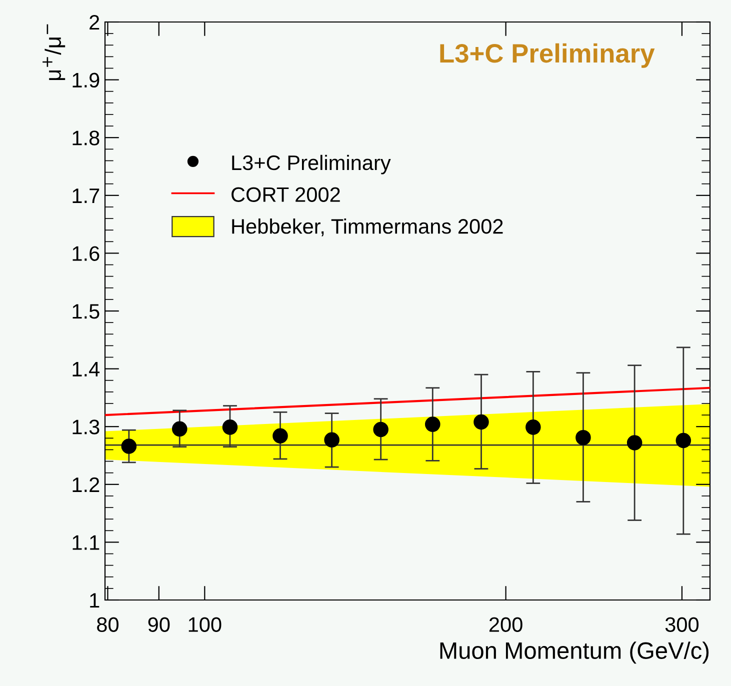 The width and height of the screenshot is (731, 686). What do you see at coordinates (107, 624) in the screenshot?
I see `x-tick-label: 80` at bounding box center [107, 624].